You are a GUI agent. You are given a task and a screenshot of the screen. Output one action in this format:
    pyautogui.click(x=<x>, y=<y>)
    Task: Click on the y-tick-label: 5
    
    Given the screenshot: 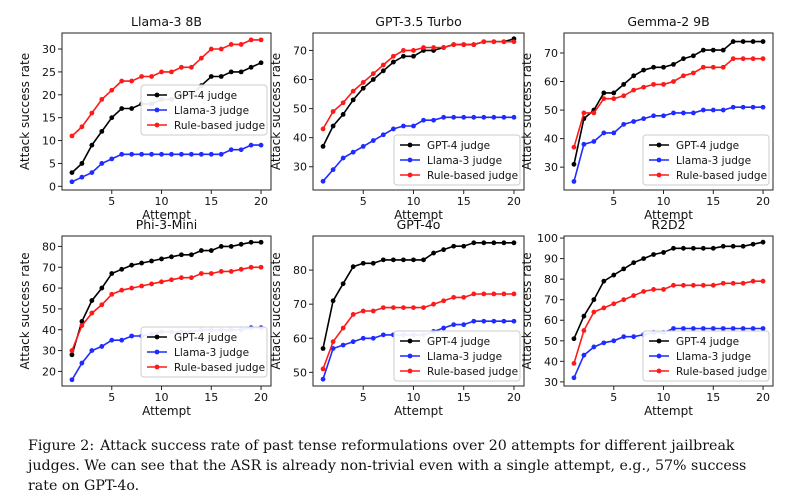 What is the action you would take?
    pyautogui.click(x=52, y=163)
    